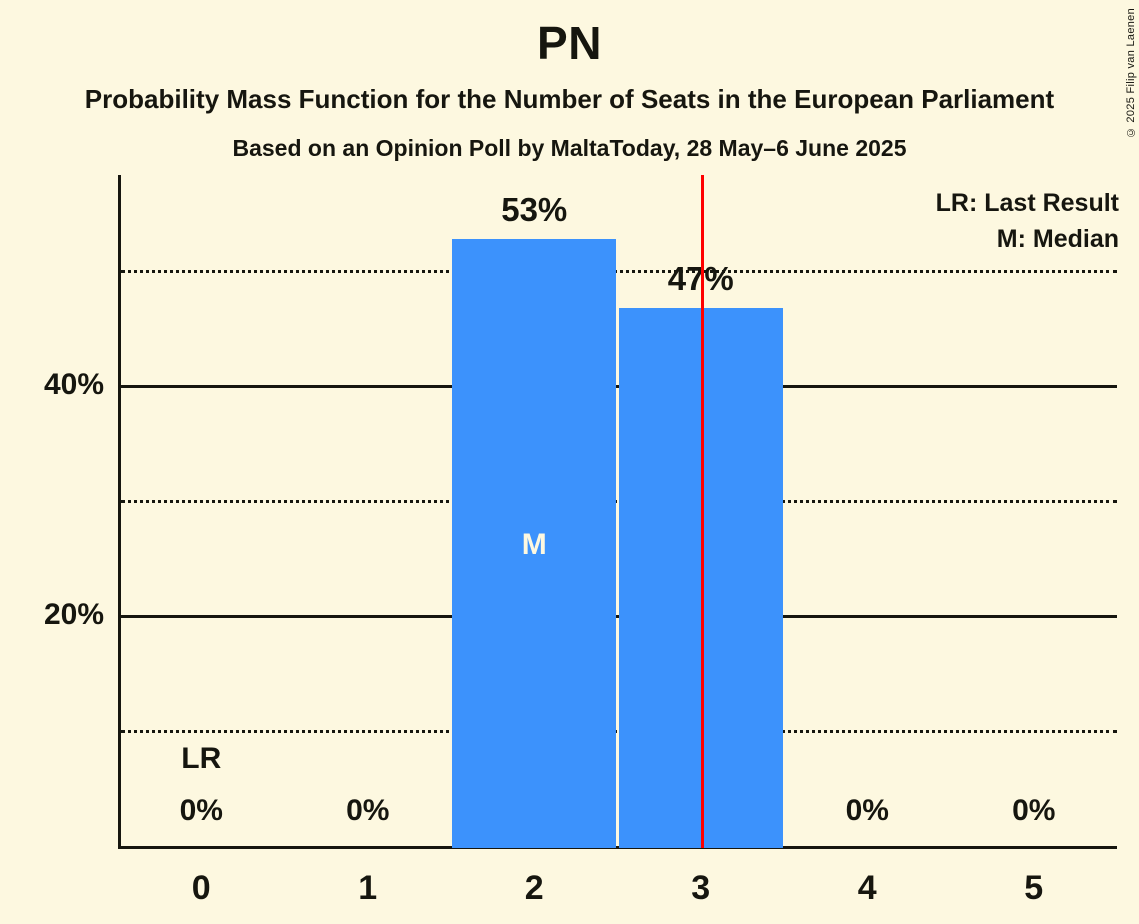  Describe the element at coordinates (1034, 810) in the screenshot. I see `bar-value-label-5: 0%` at that location.